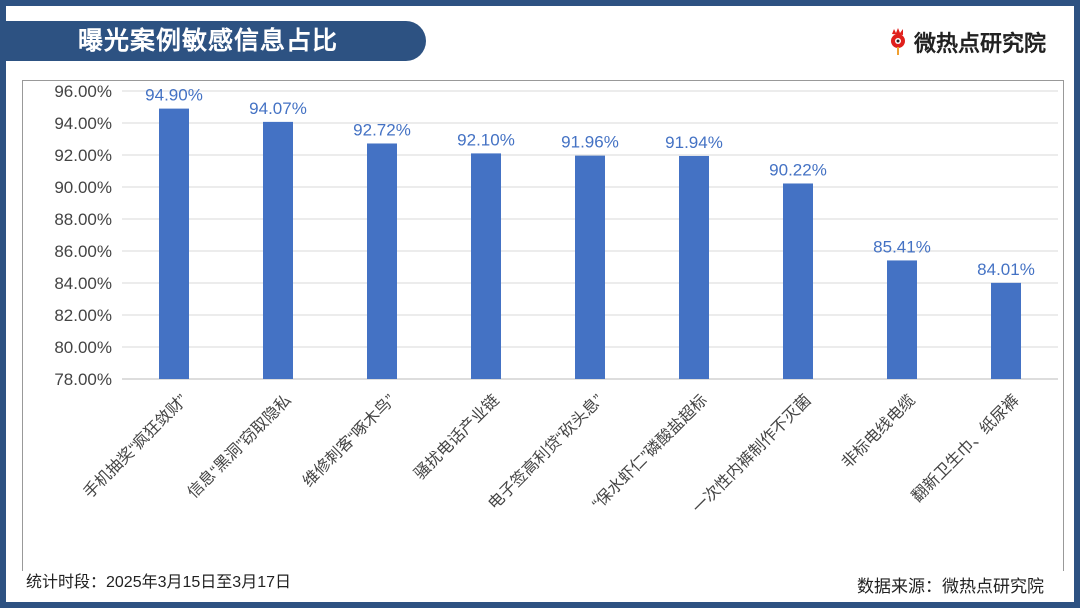  Describe the element at coordinates (348, 440) in the screenshot. I see `x-tick-label: 维修刺客“啄木鸟”` at that location.